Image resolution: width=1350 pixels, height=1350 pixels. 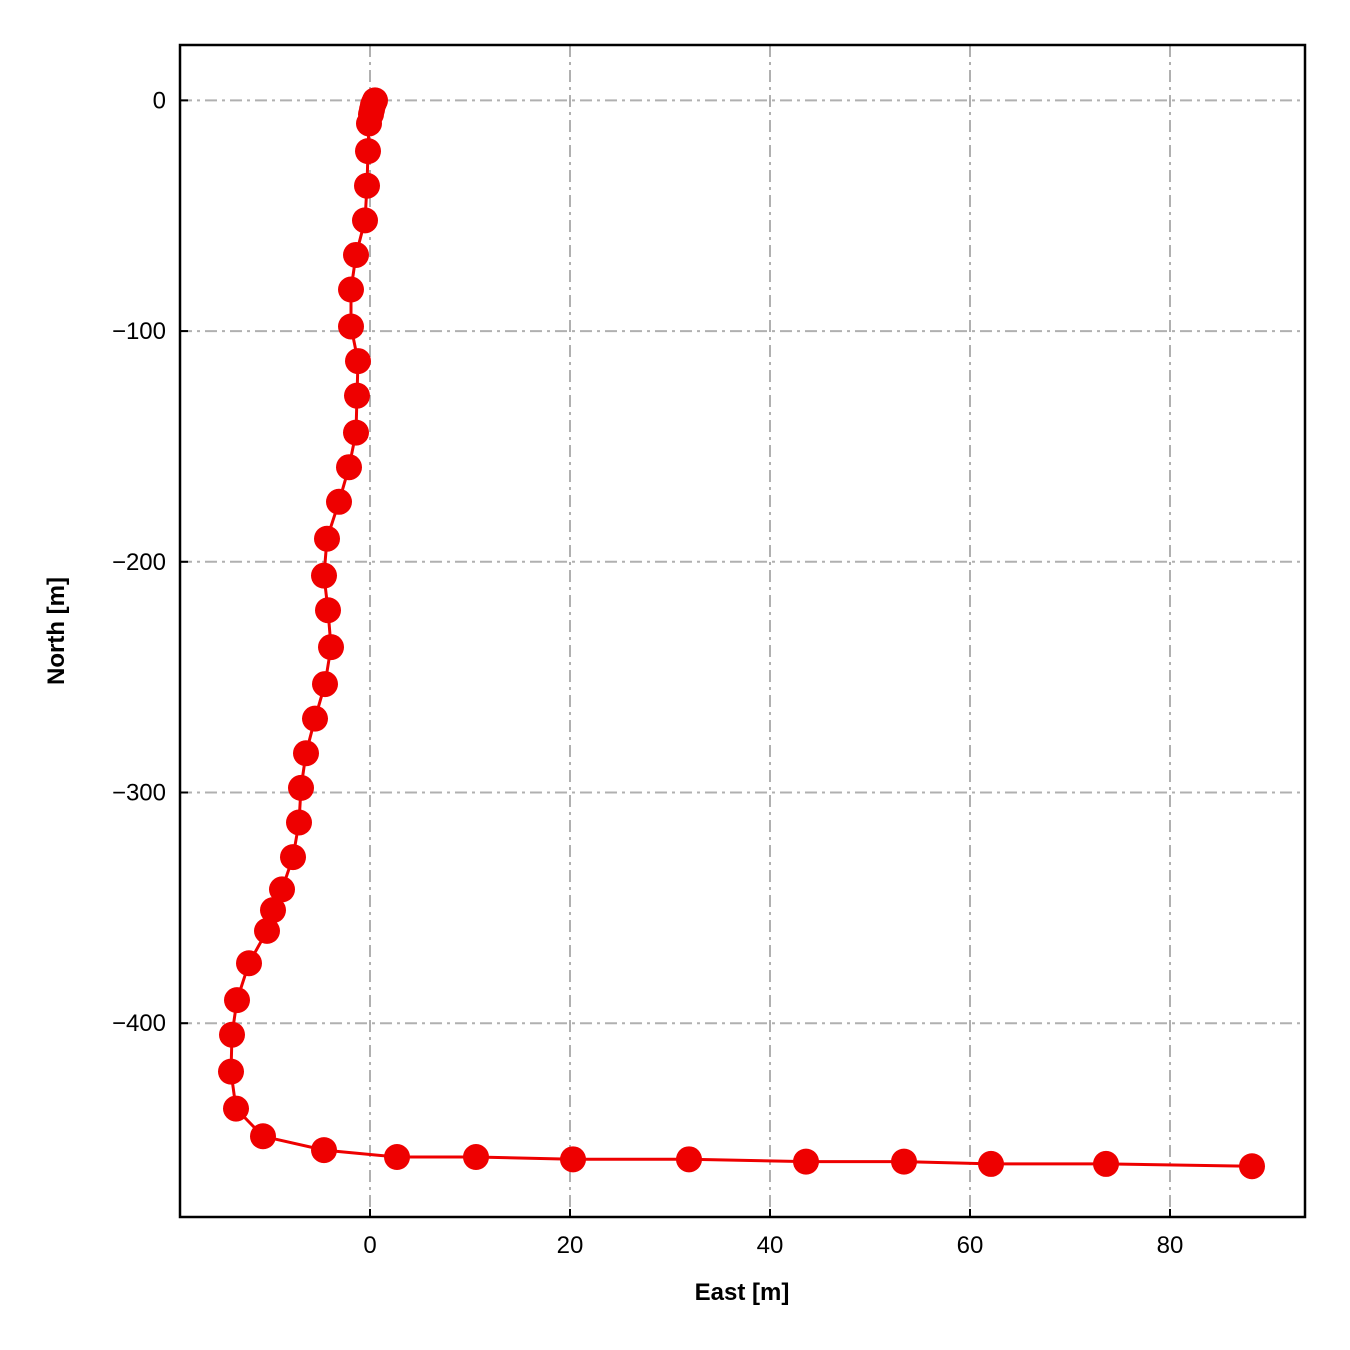 I want to click on x-tick-label: 20, so click(x=570, y=1245).